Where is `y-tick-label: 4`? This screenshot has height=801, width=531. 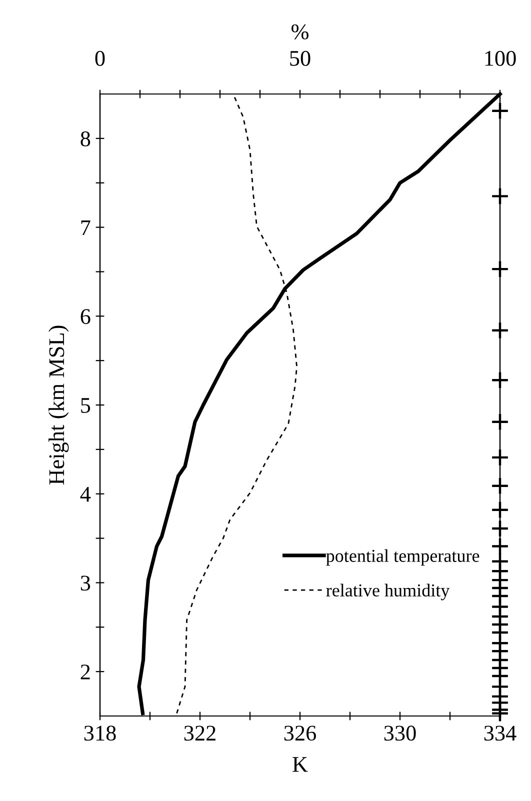
y-tick-label: 4 is located at coordinates (85, 494).